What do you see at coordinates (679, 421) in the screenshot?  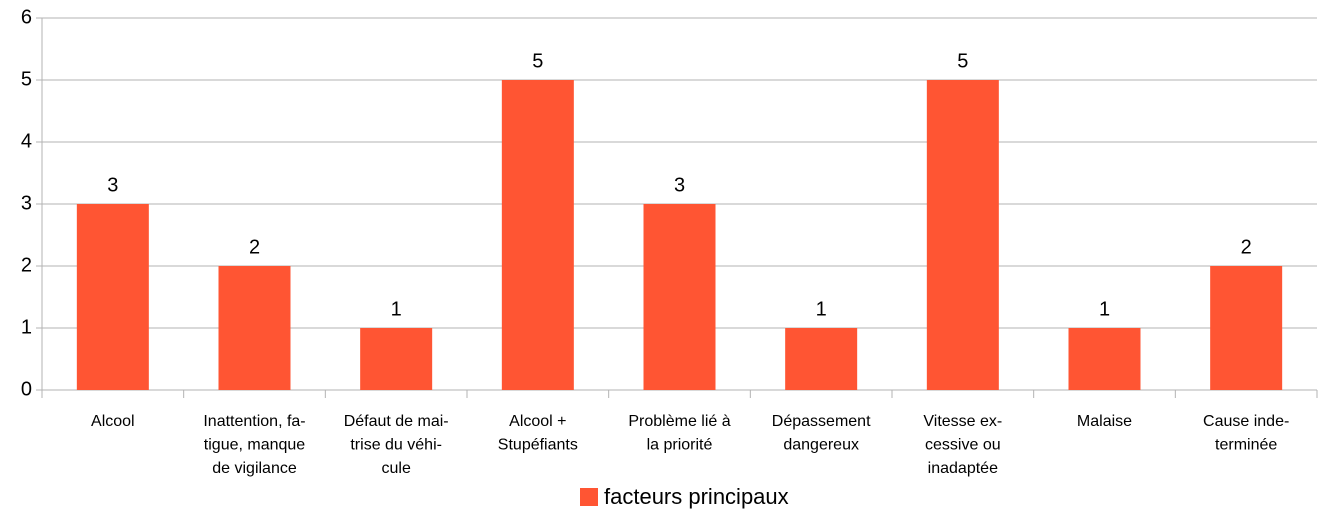 I see `x-tick-label: Problème lié à` at bounding box center [679, 421].